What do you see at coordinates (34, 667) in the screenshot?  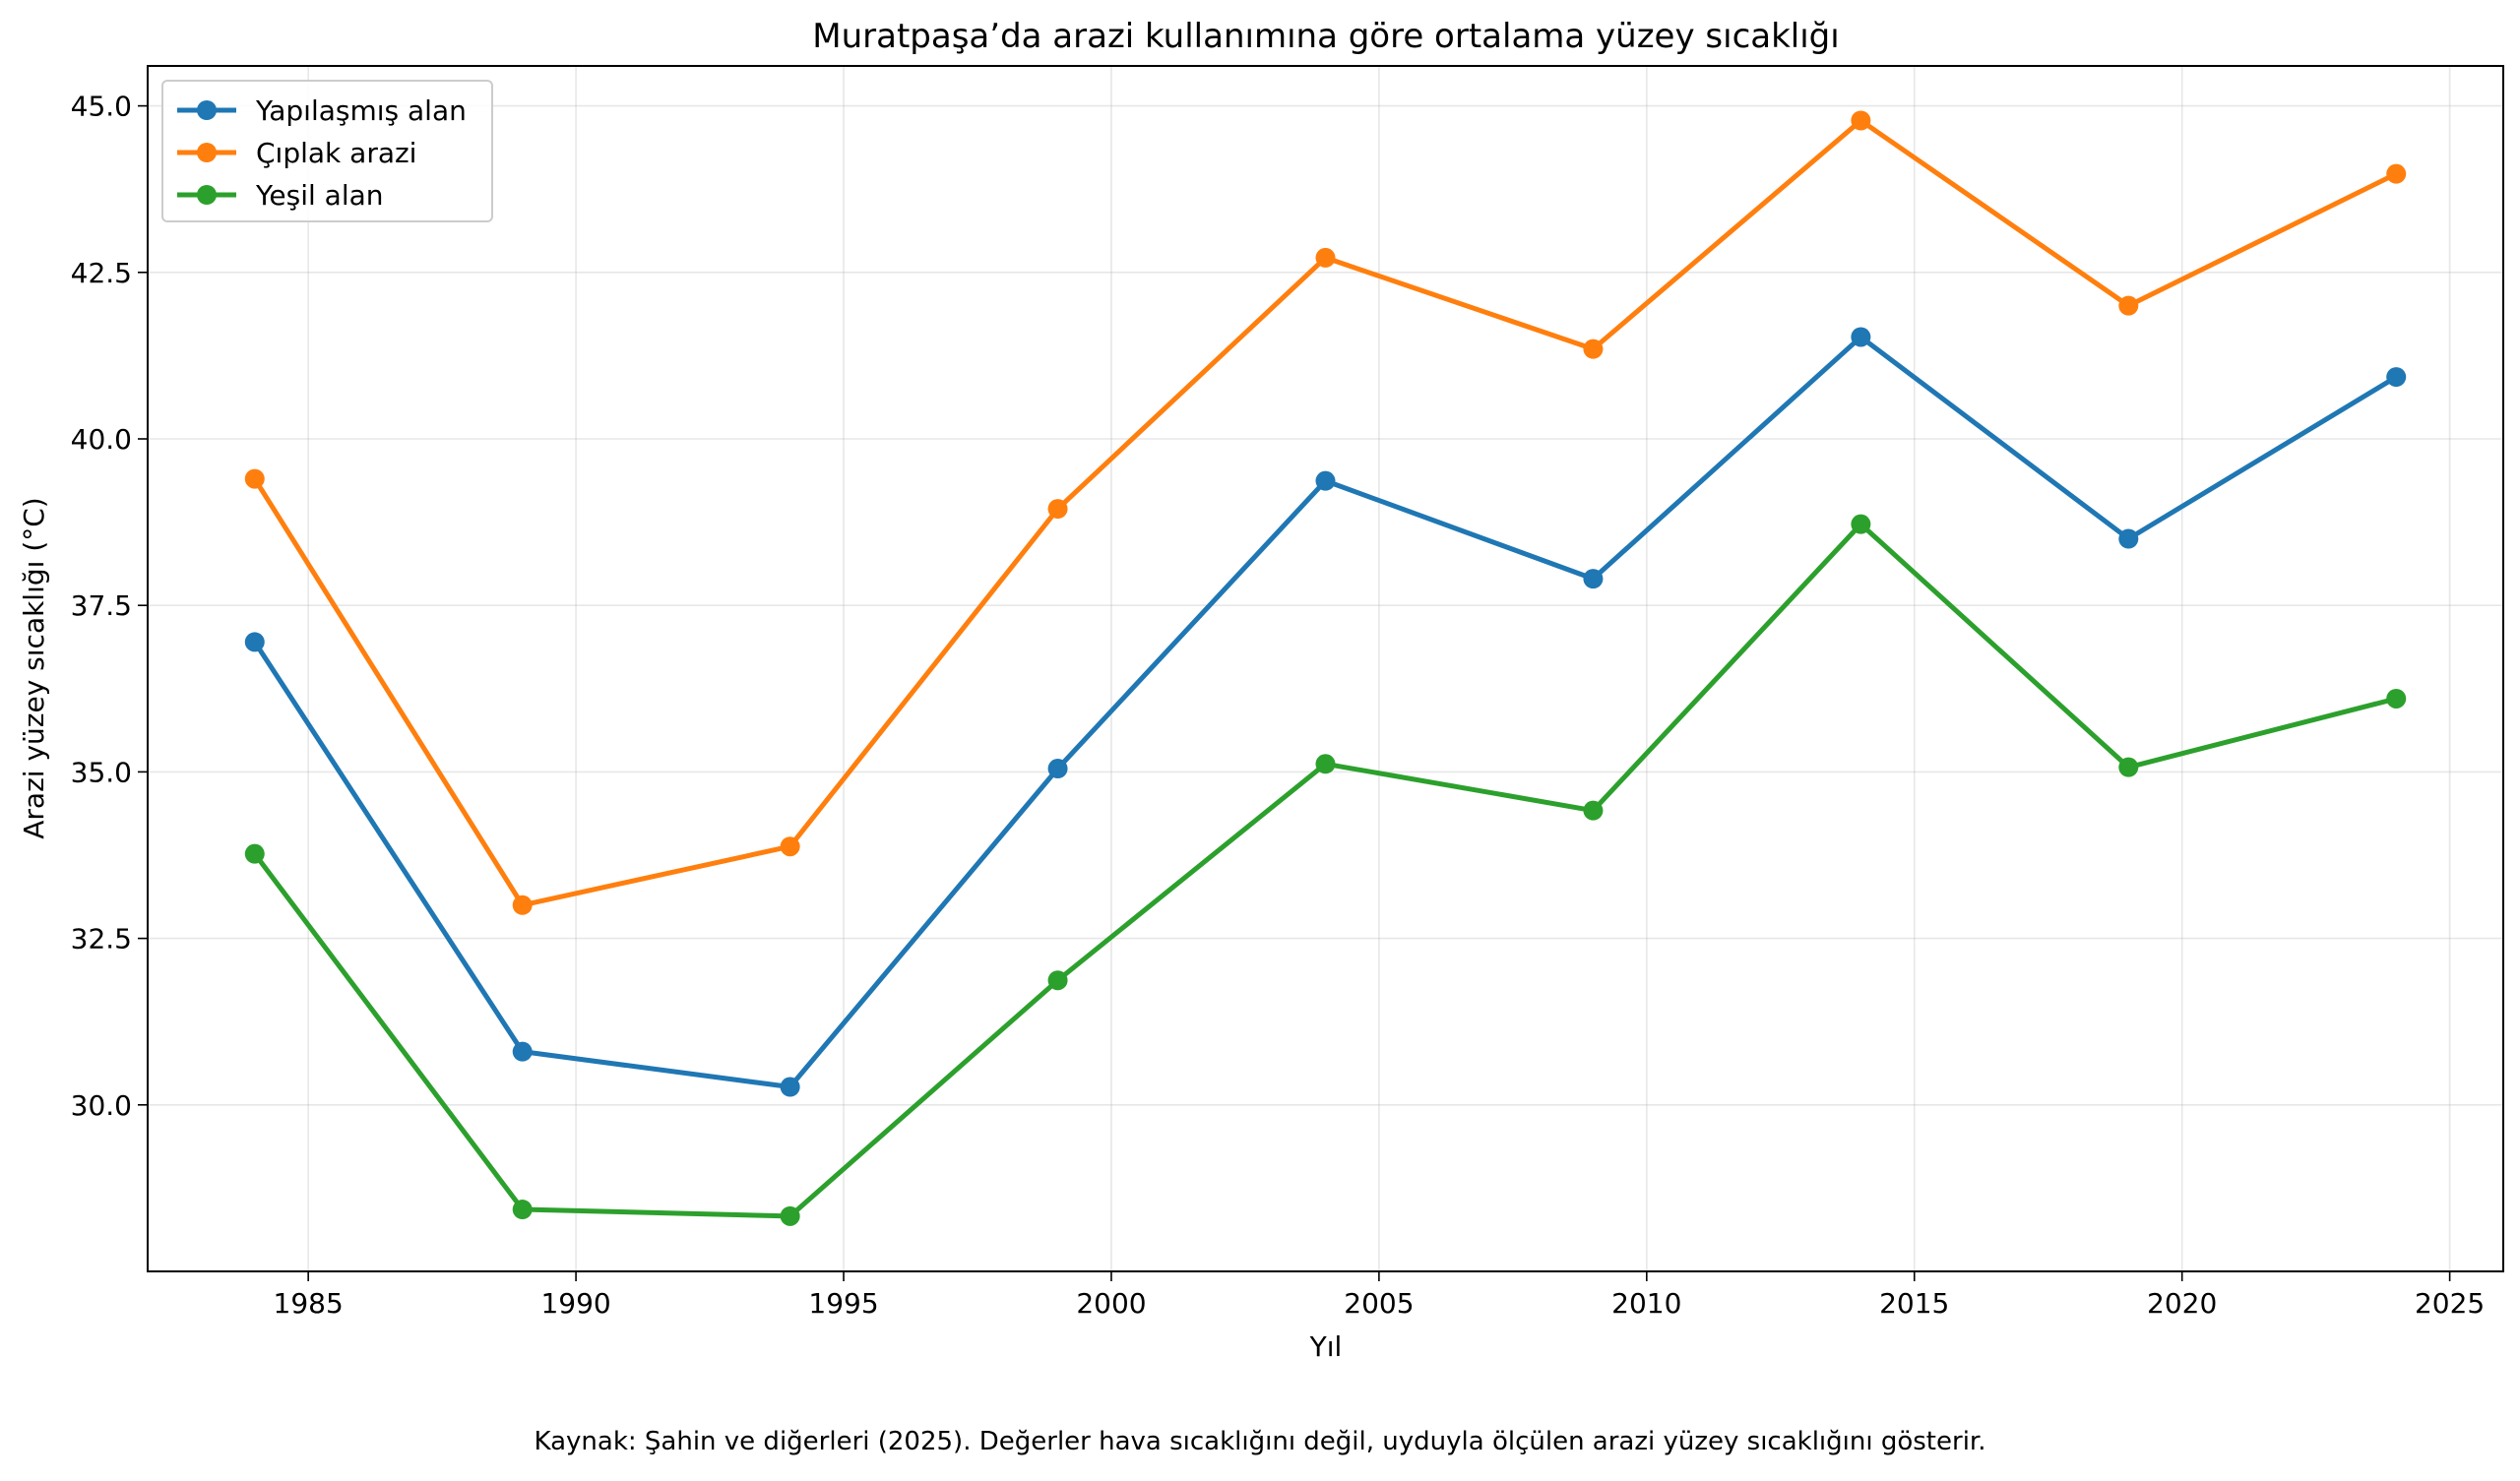 I see `y-axis-label: Arazi yüzey sıcaklığı (°C)` at bounding box center [34, 667].